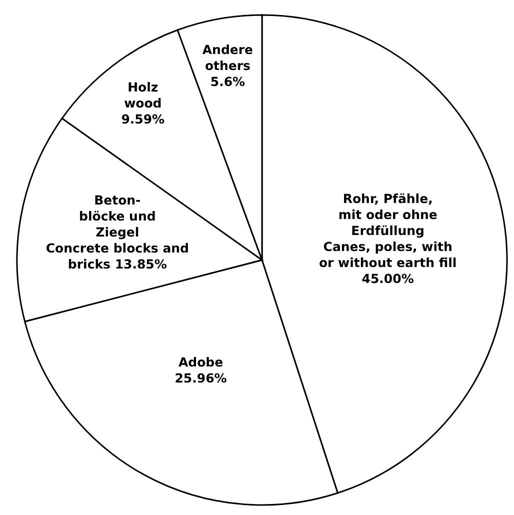  Describe the element at coordinates (228, 82) in the screenshot. I see `data-label: 5.6%` at that location.